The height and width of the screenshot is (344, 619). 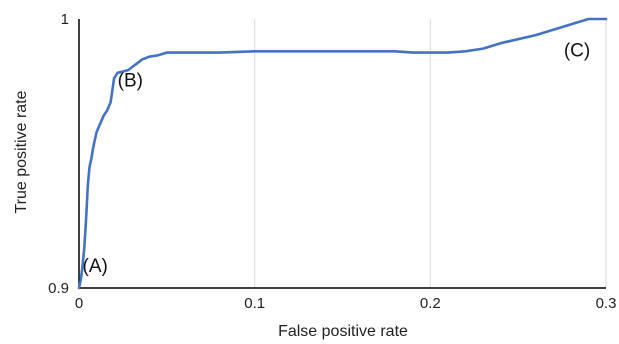 What do you see at coordinates (343, 331) in the screenshot?
I see `x-axis-title: False positive rate` at bounding box center [343, 331].